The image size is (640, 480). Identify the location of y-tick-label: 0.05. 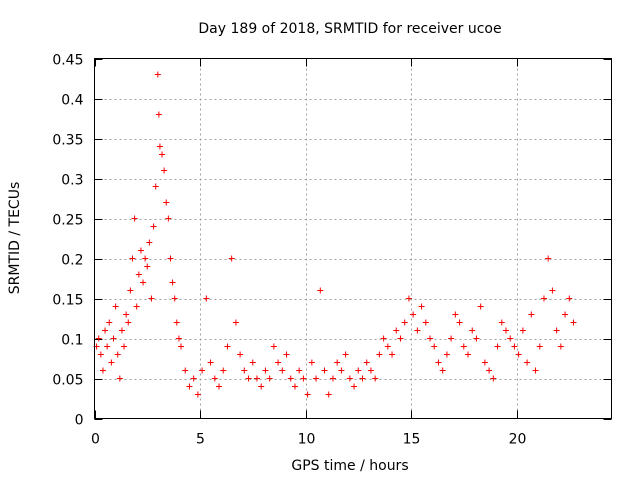
(67, 381).